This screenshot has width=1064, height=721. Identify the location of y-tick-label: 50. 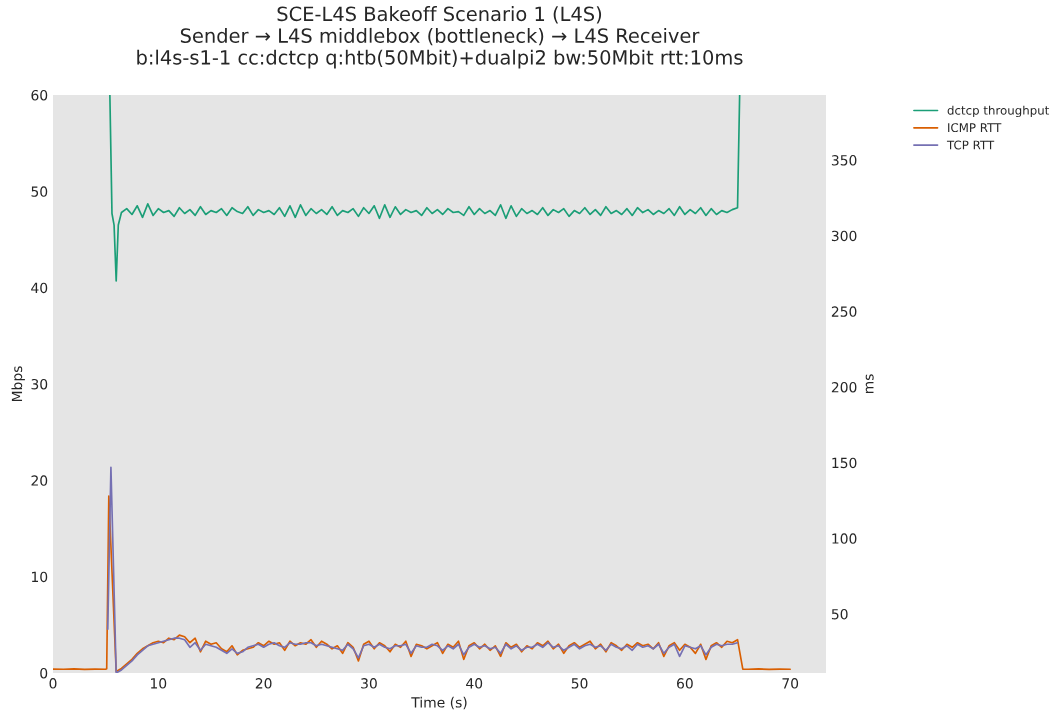
(39, 191).